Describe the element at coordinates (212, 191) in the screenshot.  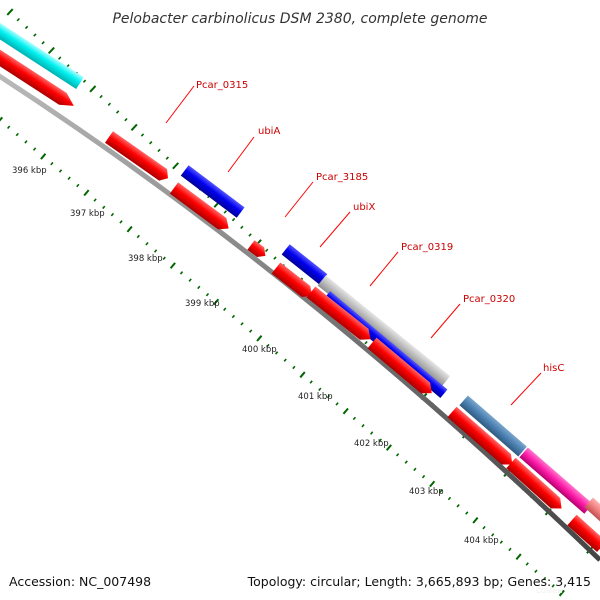
I see `feature-ubiA` at that location.